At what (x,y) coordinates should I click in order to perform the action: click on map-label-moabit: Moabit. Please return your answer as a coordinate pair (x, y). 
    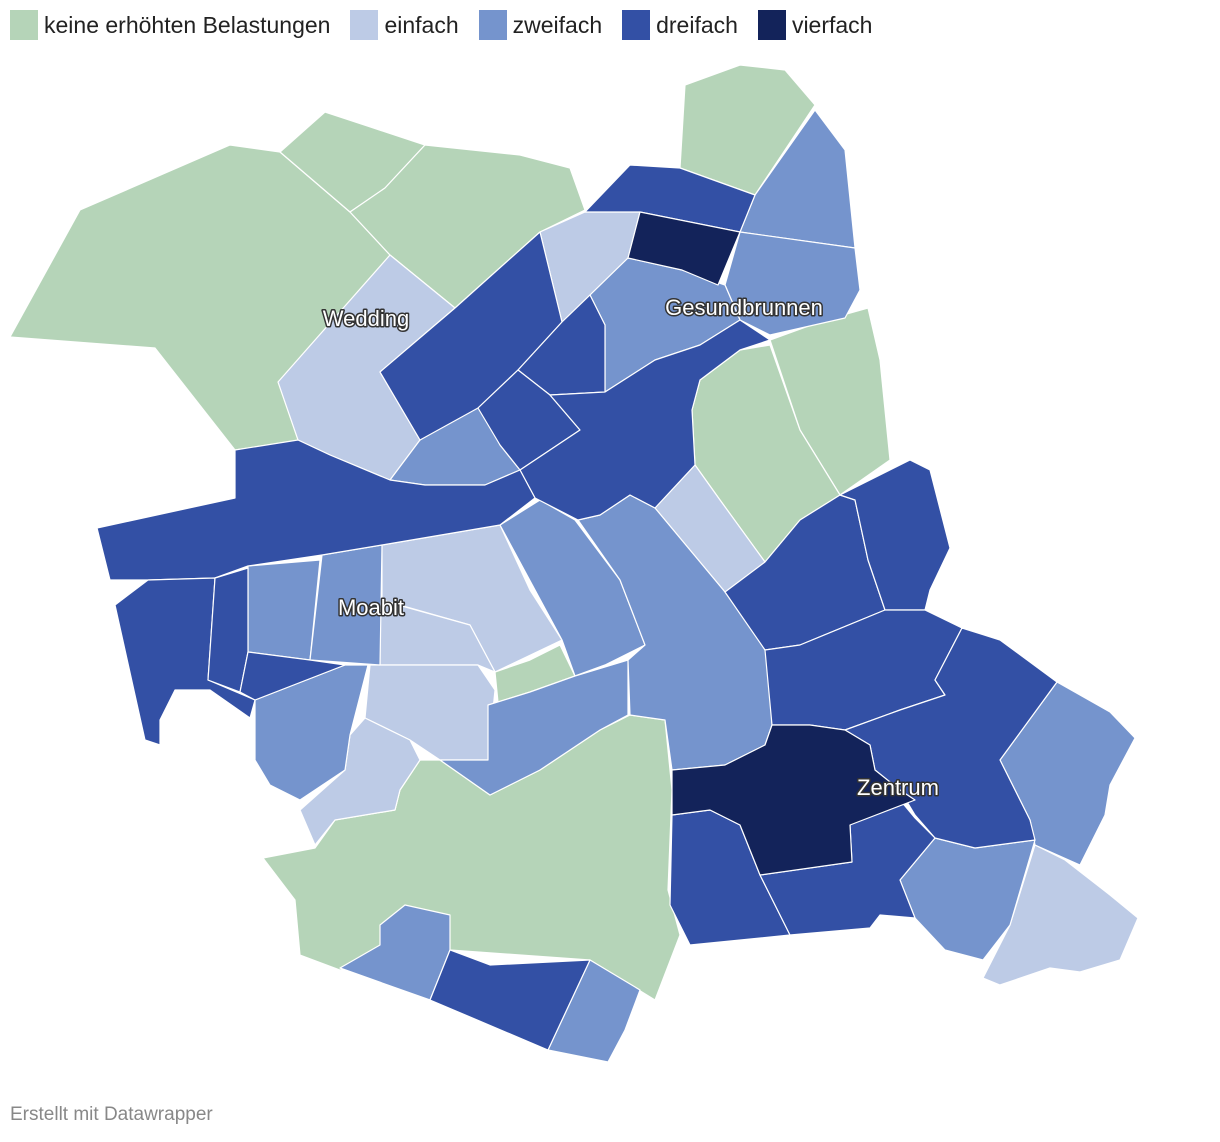
    Looking at the image, I should click on (371, 607).